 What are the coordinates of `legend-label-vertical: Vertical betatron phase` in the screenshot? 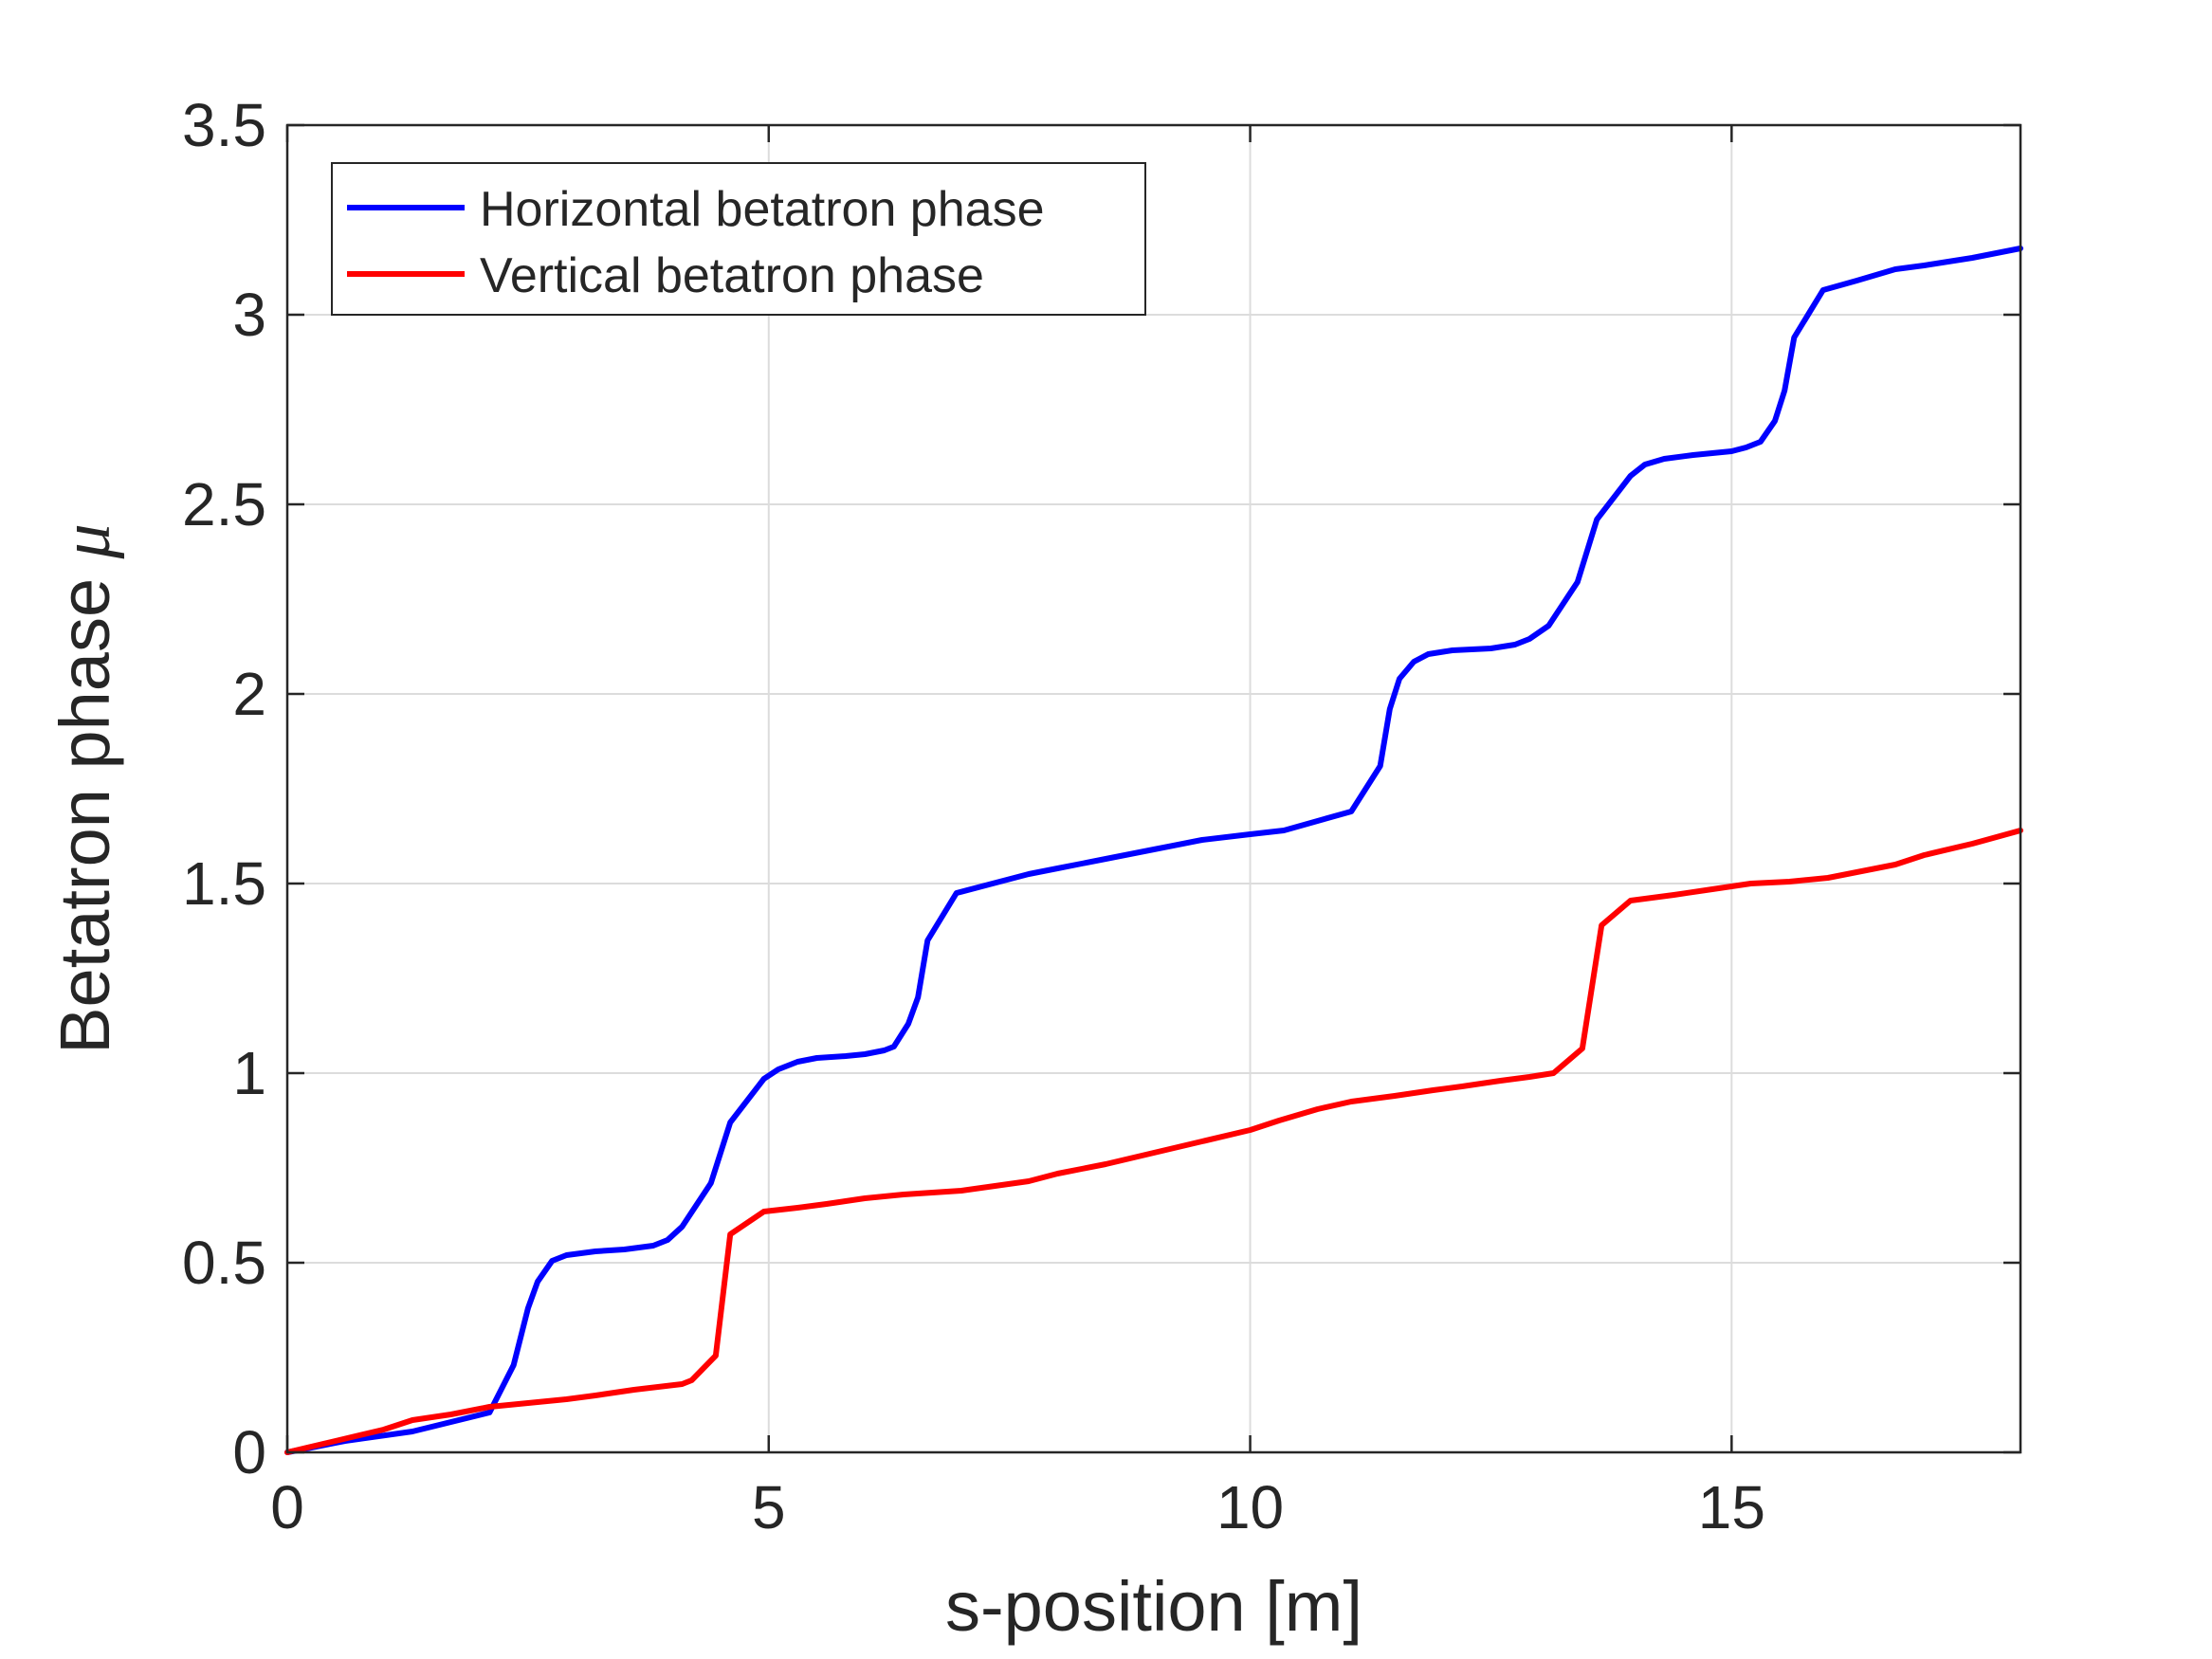 It's located at (732, 275).